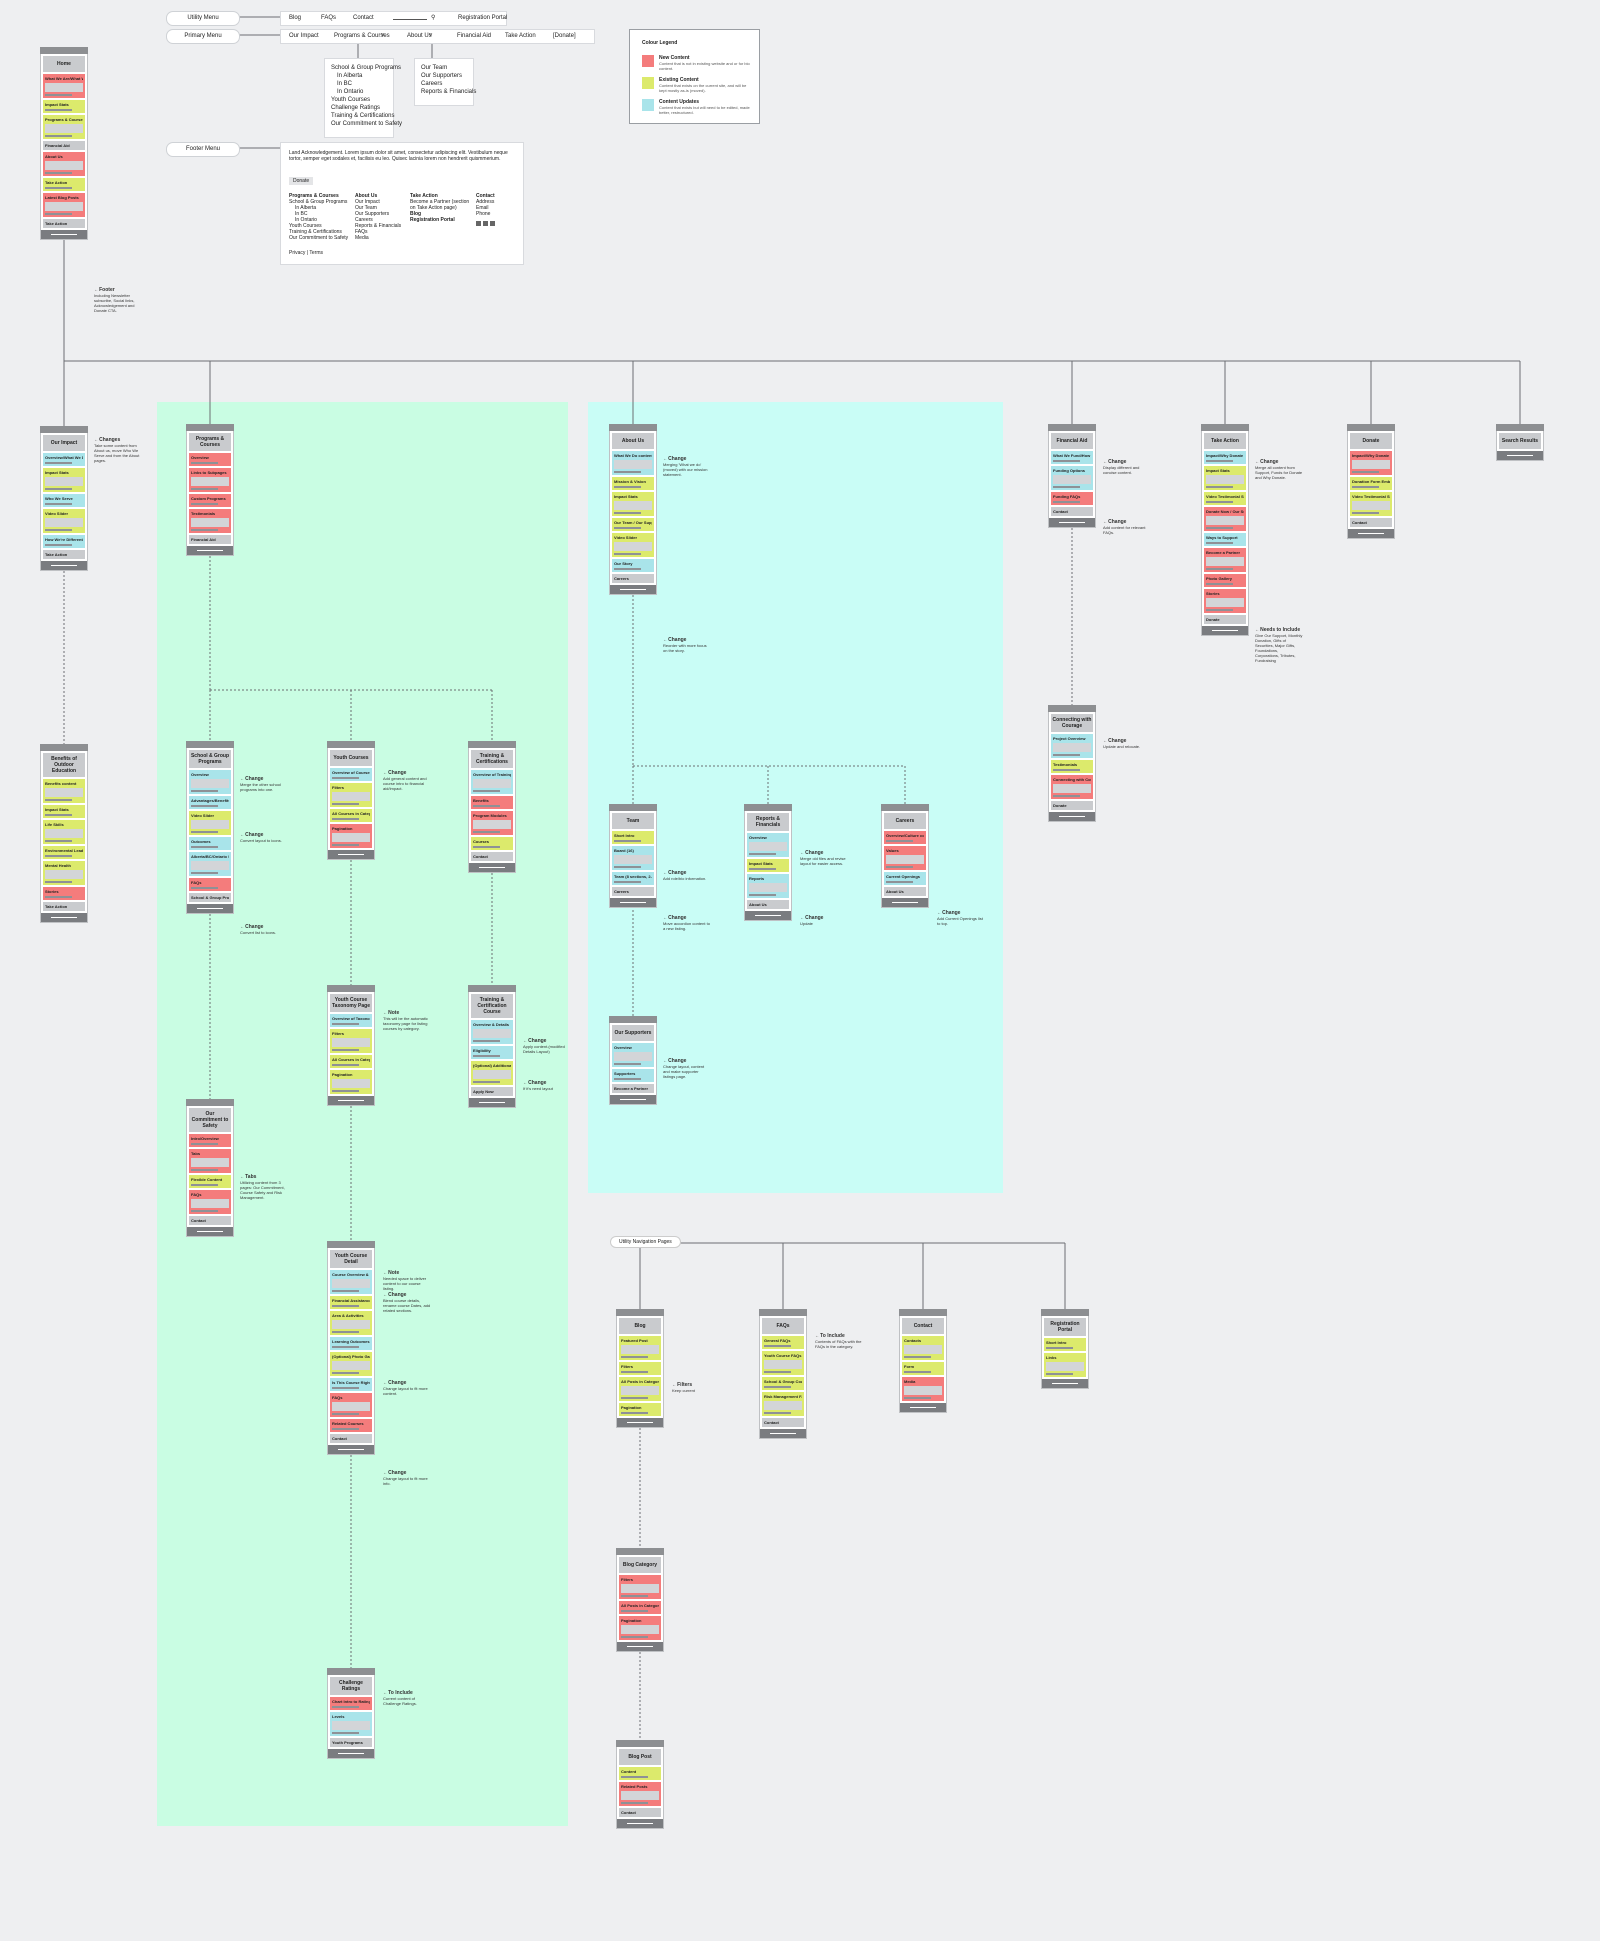 The width and height of the screenshot is (1600, 1941). I want to click on footer-link: Youth Courses, so click(305, 226).